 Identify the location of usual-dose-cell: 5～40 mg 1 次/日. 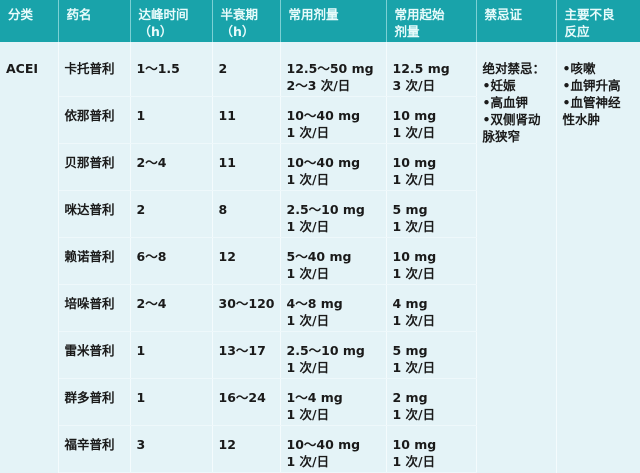
(333, 261).